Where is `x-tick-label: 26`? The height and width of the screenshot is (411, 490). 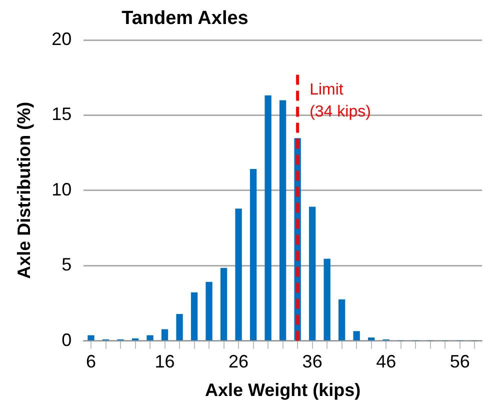 x-tick-label: 26 is located at coordinates (238, 362).